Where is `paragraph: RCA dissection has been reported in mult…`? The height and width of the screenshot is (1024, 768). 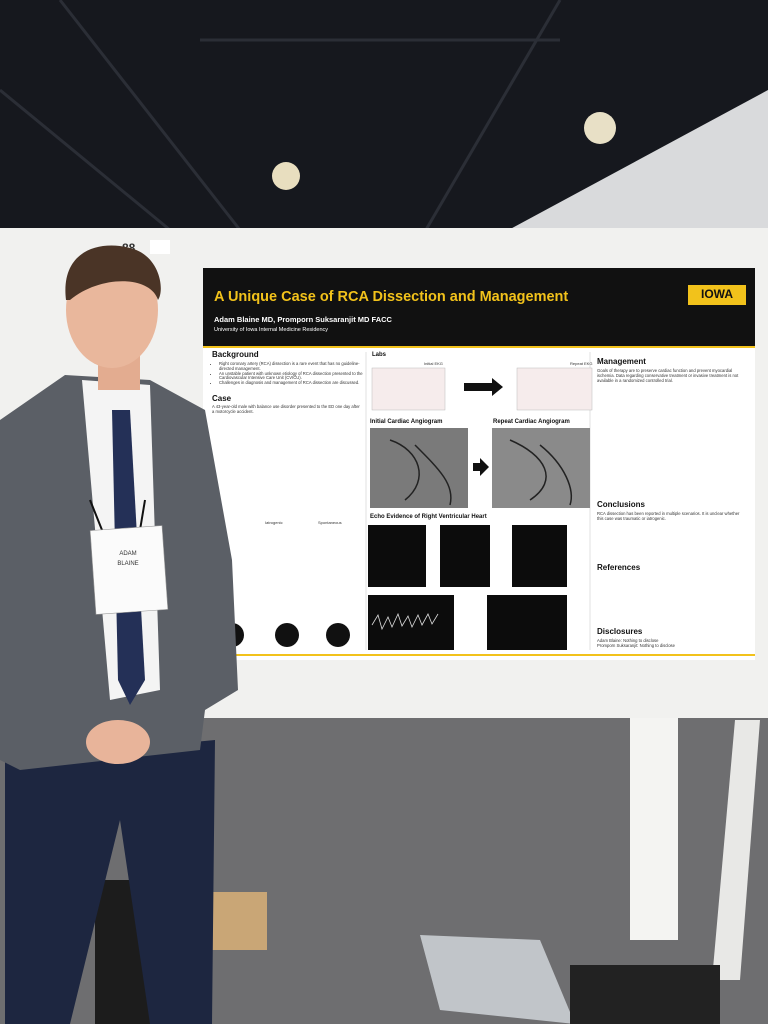 paragraph: RCA dissection has been reported in mult… is located at coordinates (668, 516).